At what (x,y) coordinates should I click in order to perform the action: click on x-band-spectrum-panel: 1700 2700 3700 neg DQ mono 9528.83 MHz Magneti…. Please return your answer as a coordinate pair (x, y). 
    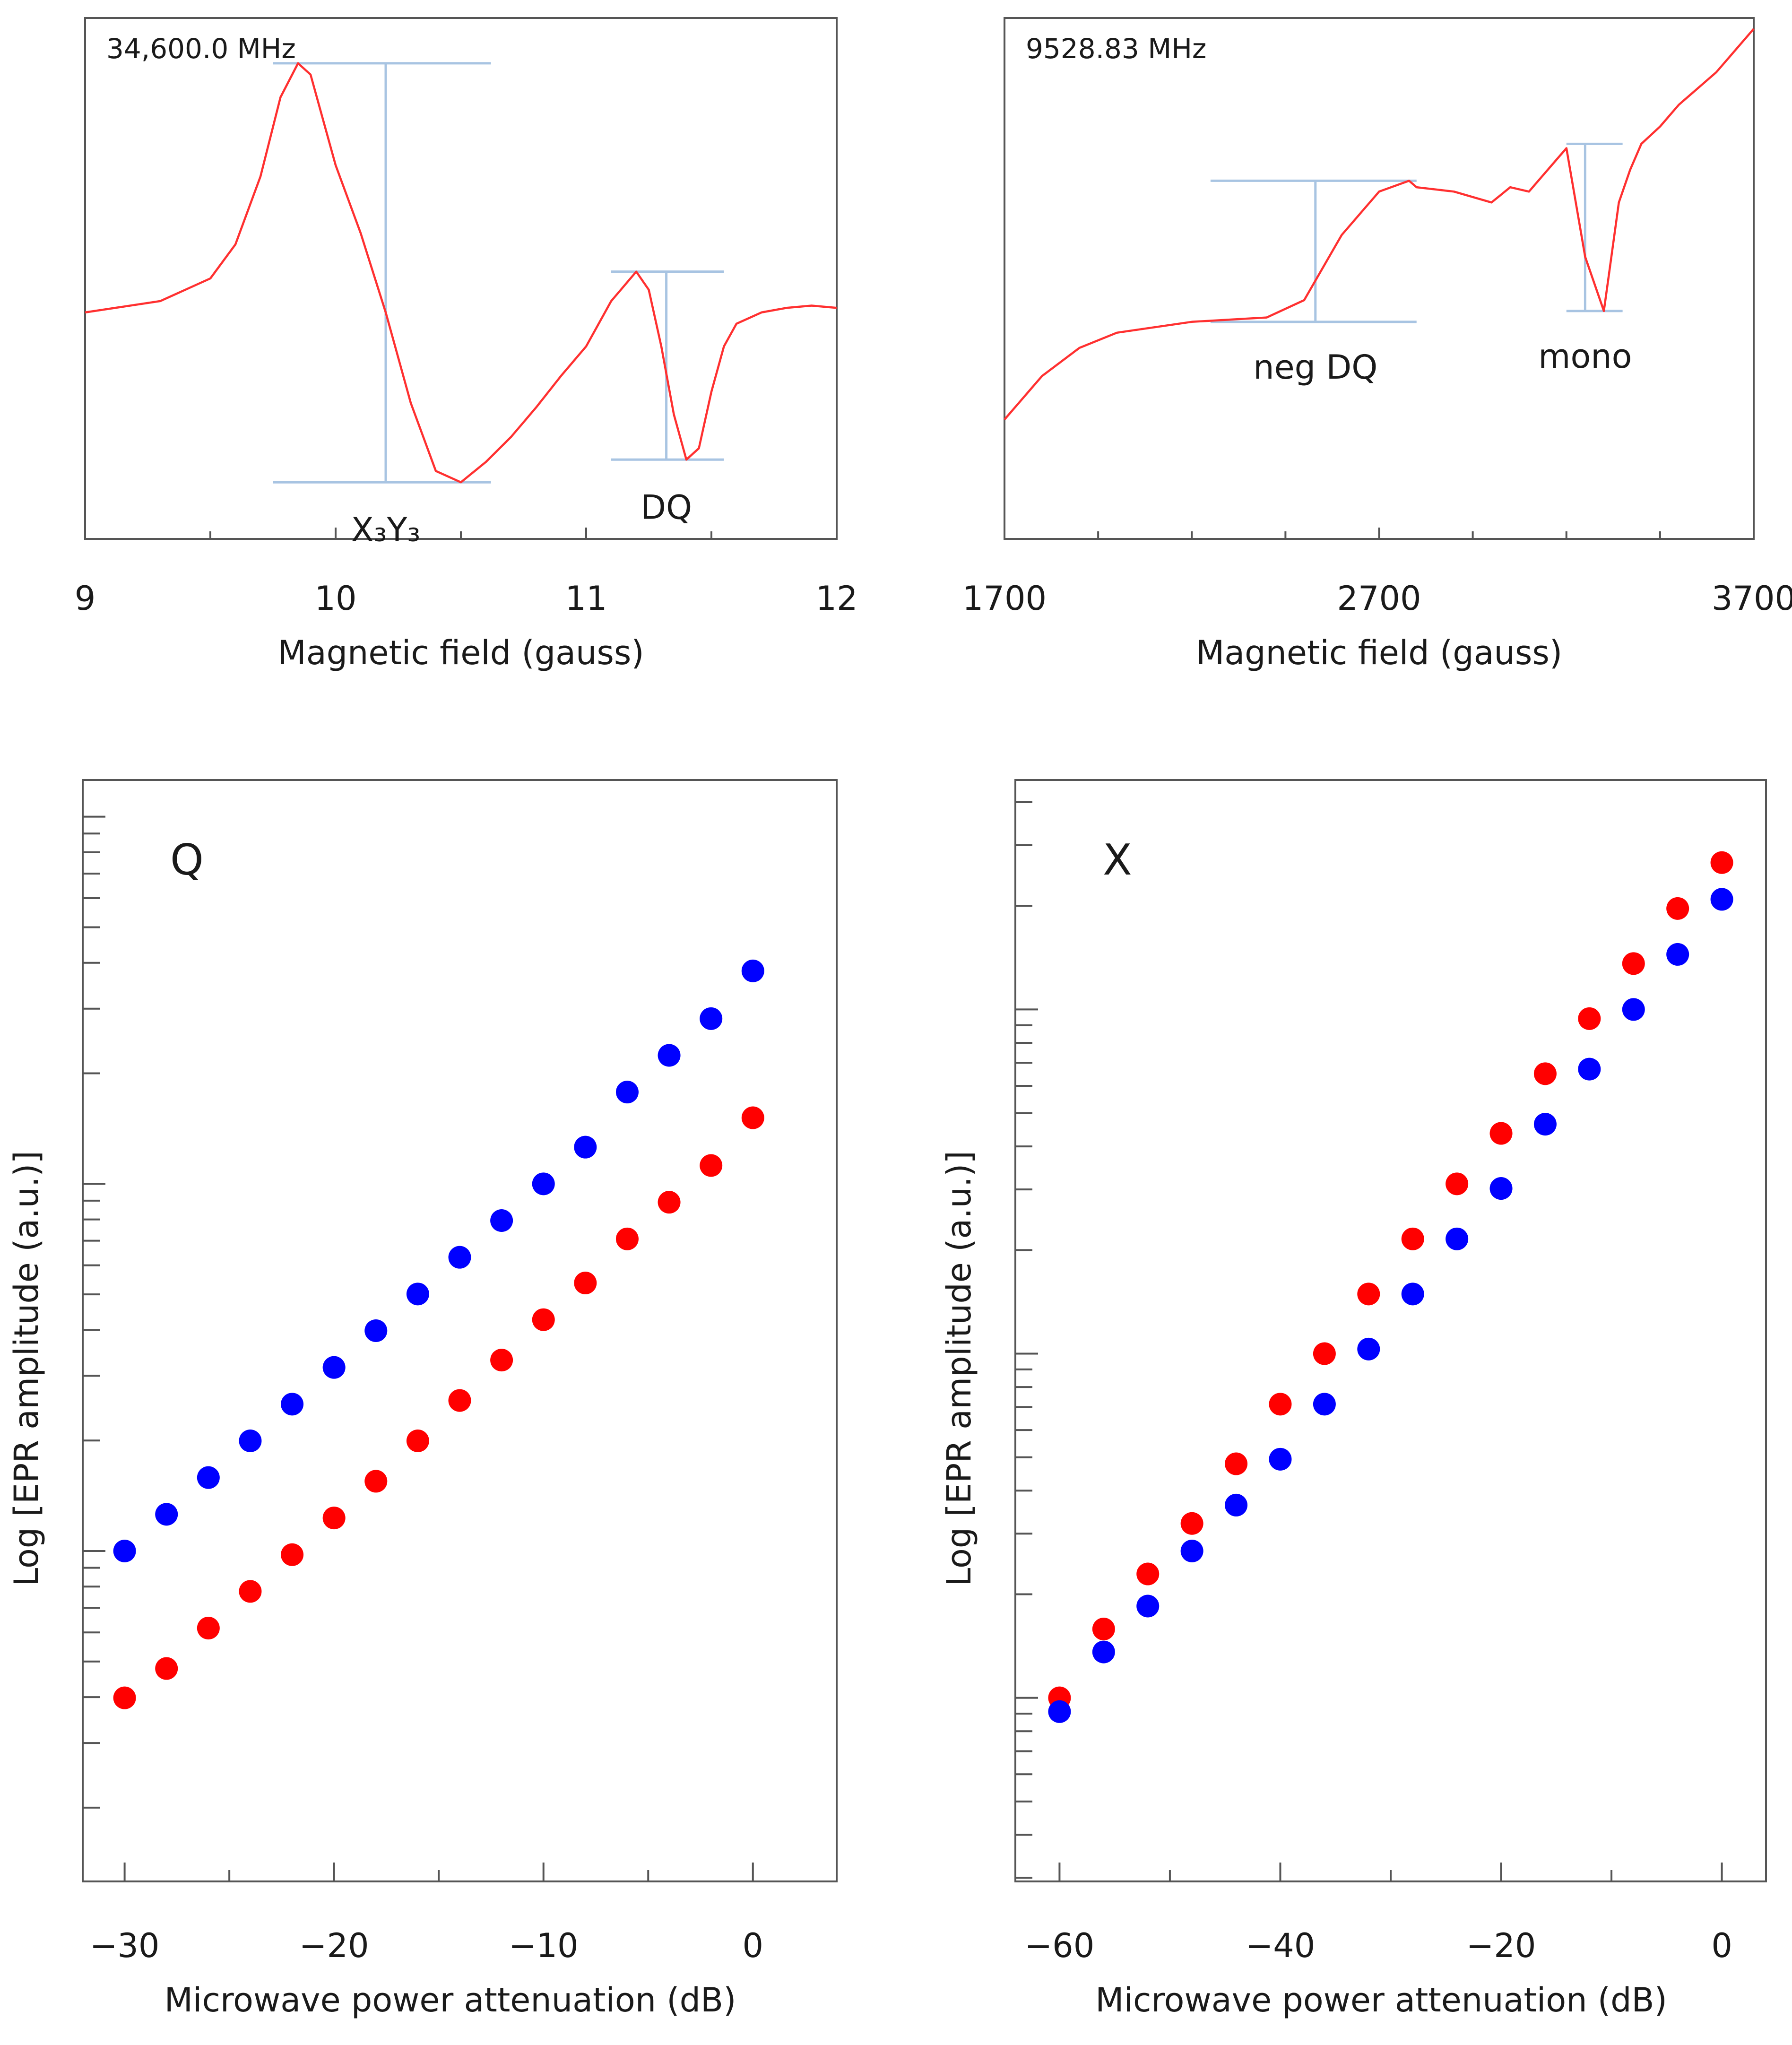
    Looking at the image, I should click on (1377, 344).